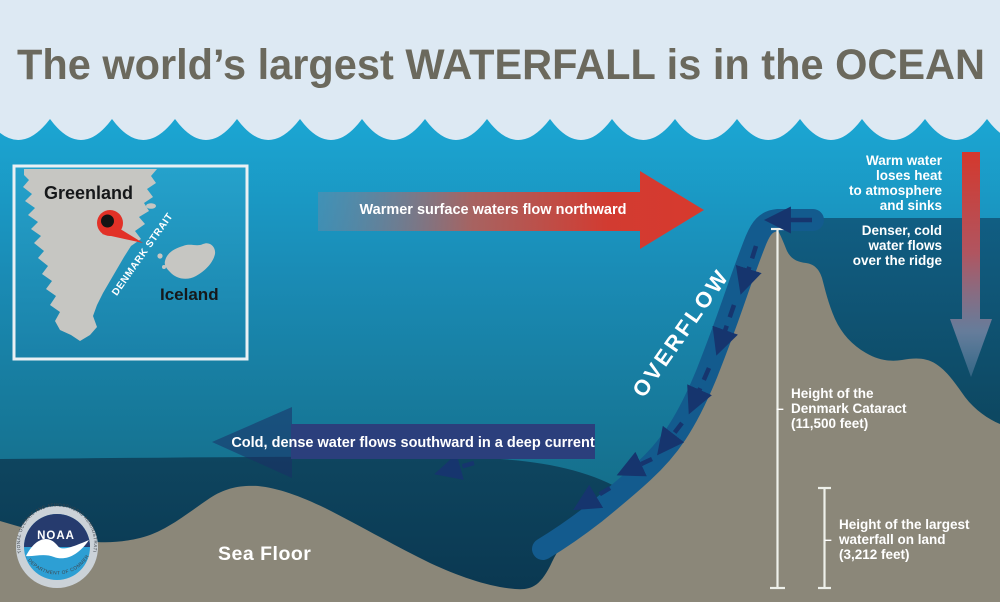 Image resolution: width=1000 pixels, height=602 pixels. I want to click on dense-cold-line: Denser, cold, so click(902, 230).